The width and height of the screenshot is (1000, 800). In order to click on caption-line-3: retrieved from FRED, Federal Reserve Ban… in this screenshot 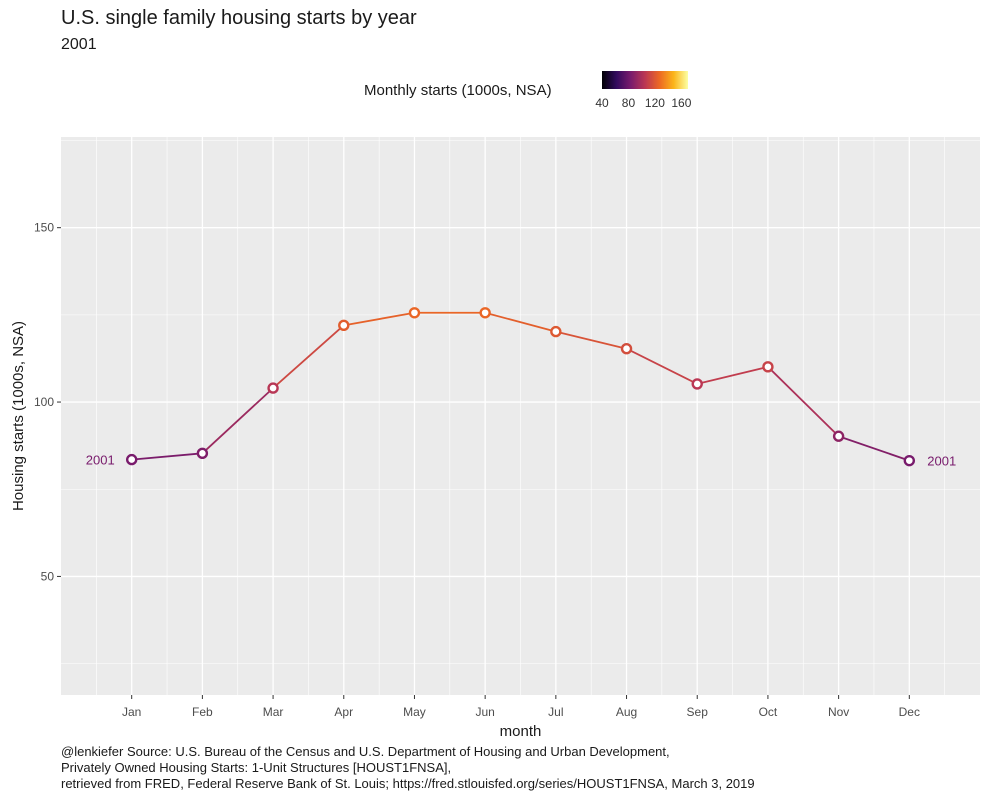, I will do `click(408, 783)`.